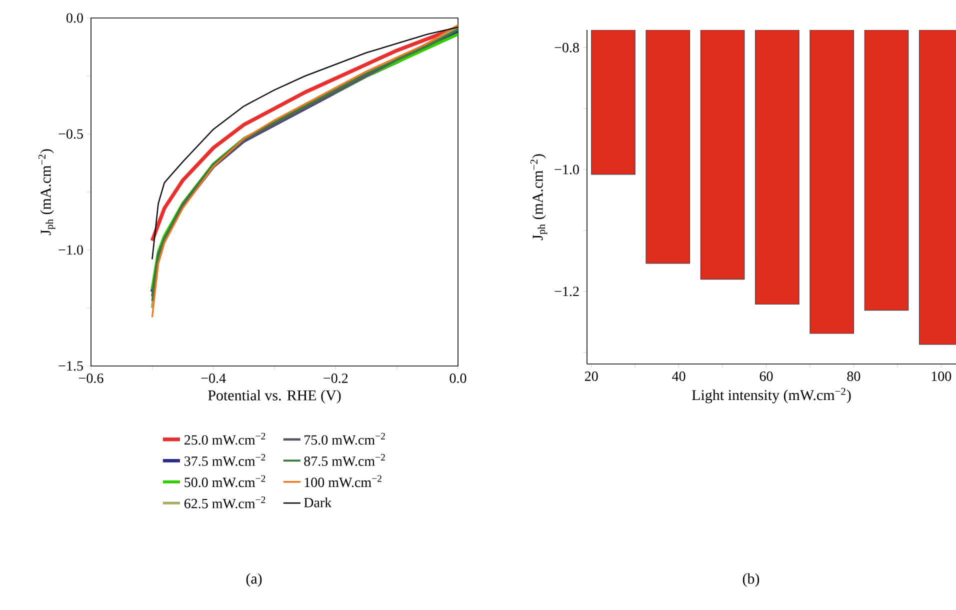 The width and height of the screenshot is (956, 610). Describe the element at coordinates (591, 376) in the screenshot. I see `x-tick-label: 20` at that location.